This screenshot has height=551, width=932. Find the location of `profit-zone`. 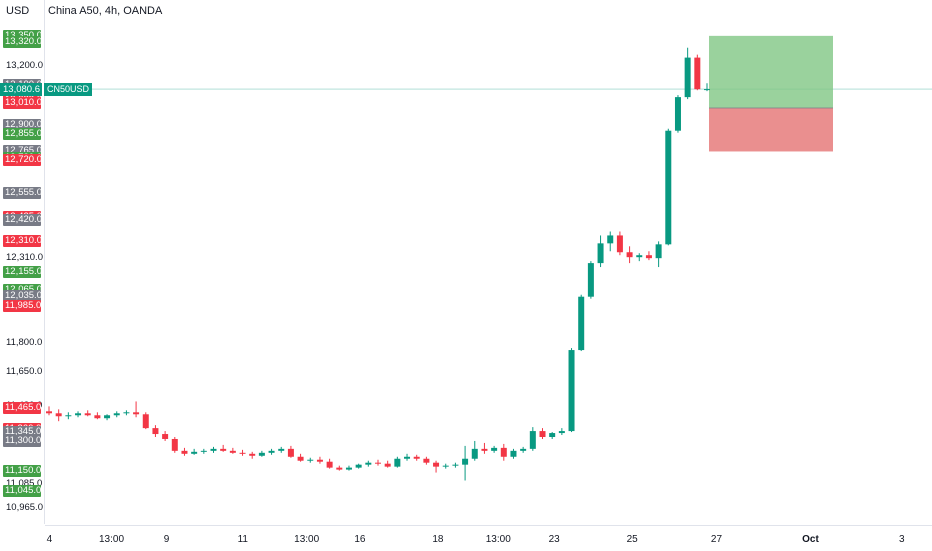

profit-zone is located at coordinates (771, 71).